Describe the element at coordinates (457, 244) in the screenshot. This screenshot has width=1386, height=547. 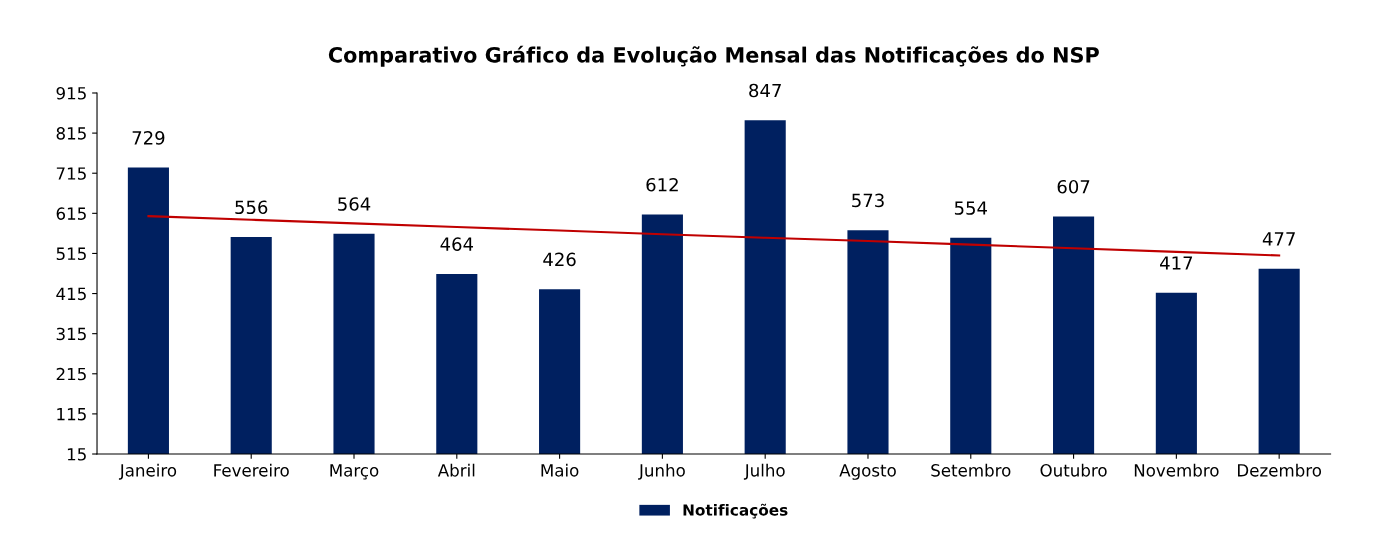
I see `data-label: 464` at that location.